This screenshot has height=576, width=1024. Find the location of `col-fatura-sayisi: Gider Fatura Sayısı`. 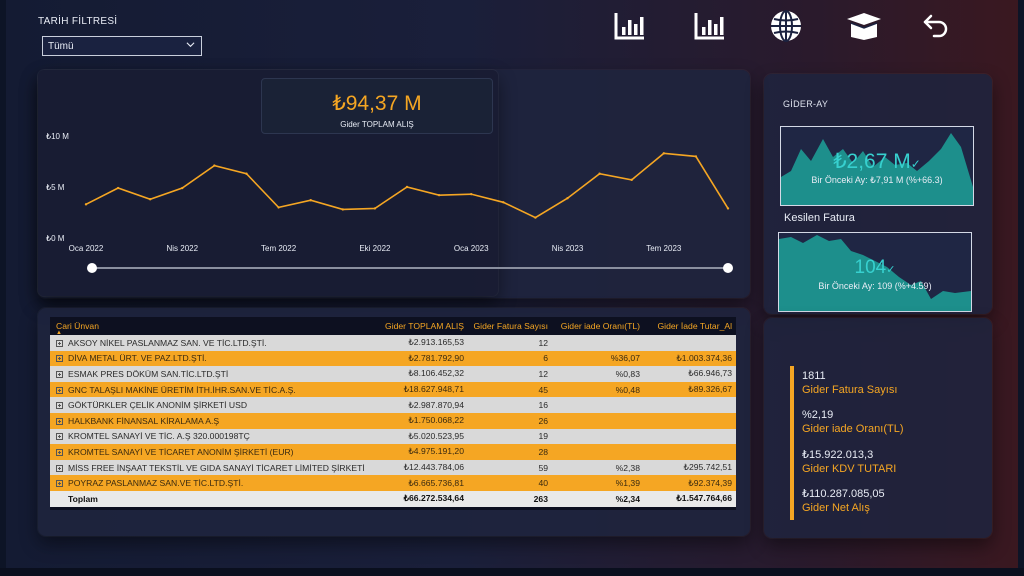

col-fatura-sayisi: Gider Fatura Sayısı is located at coordinates (510, 326).